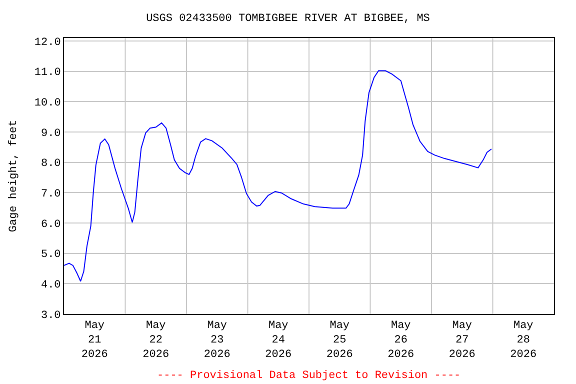  What do you see at coordinates (47, 73) in the screenshot?
I see `y-tick-label: 11.0` at bounding box center [47, 73].